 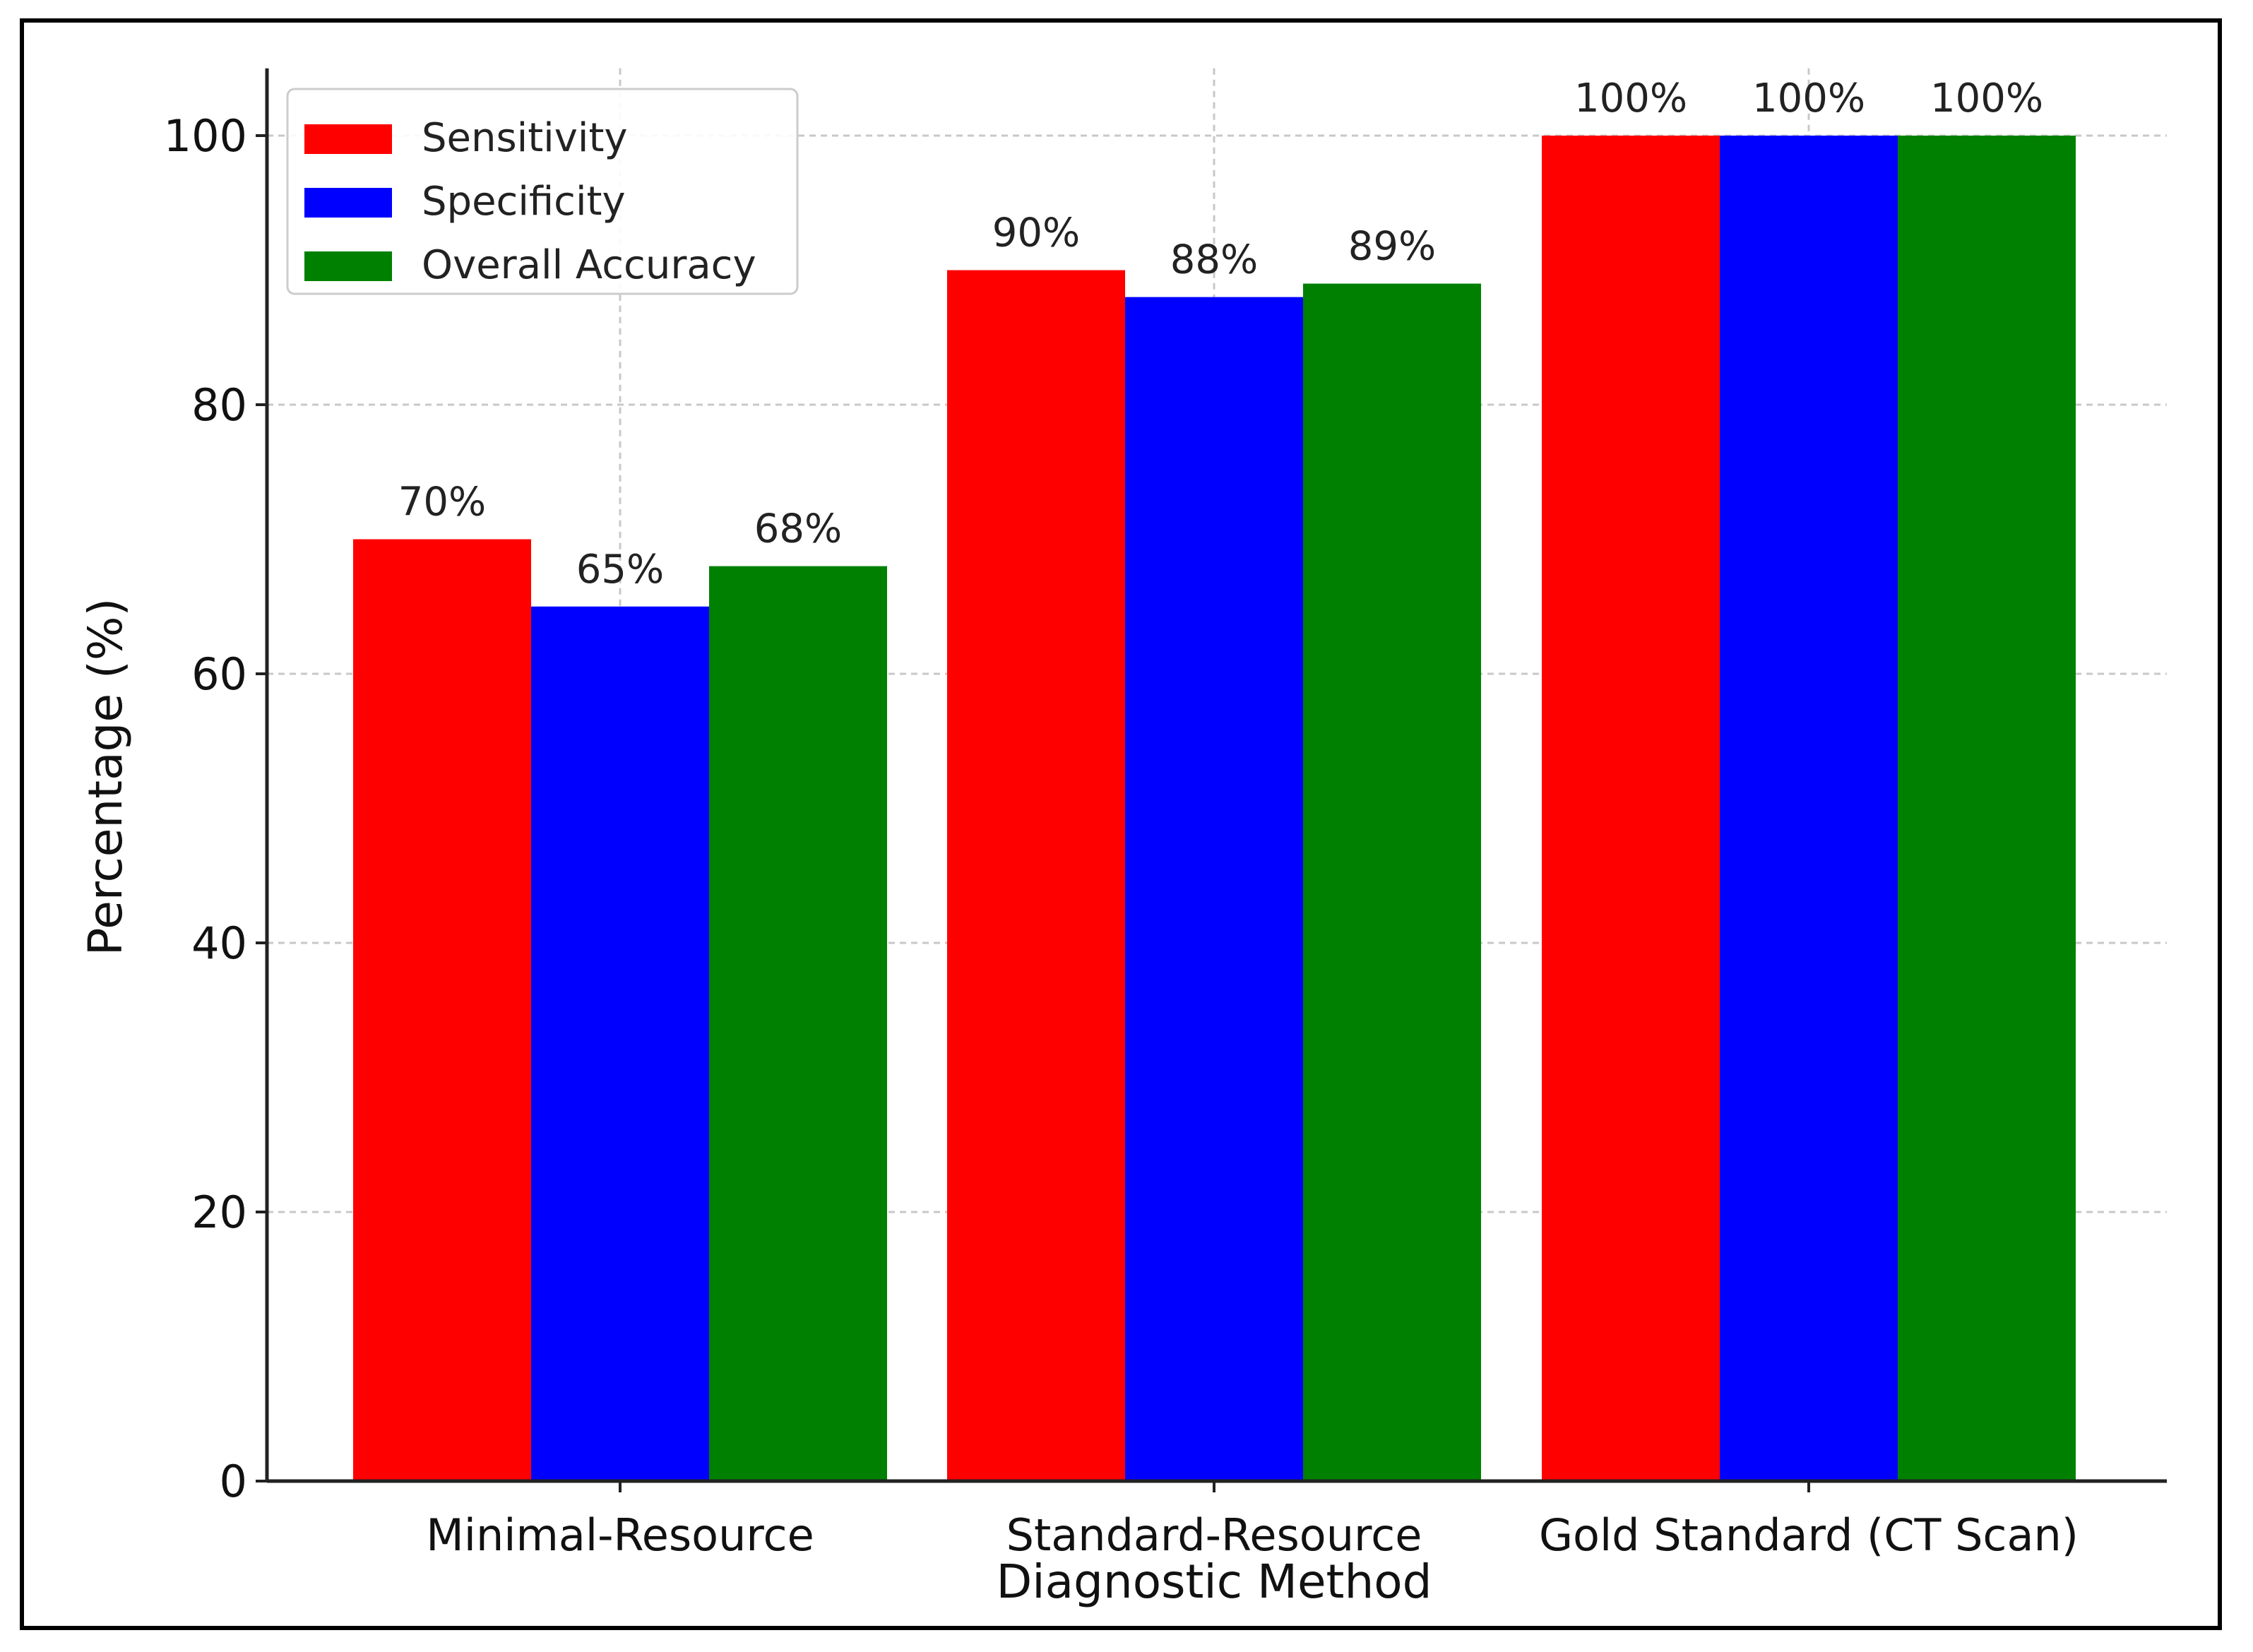 What do you see at coordinates (219, 943) in the screenshot?
I see `y-tick-label: 40` at bounding box center [219, 943].